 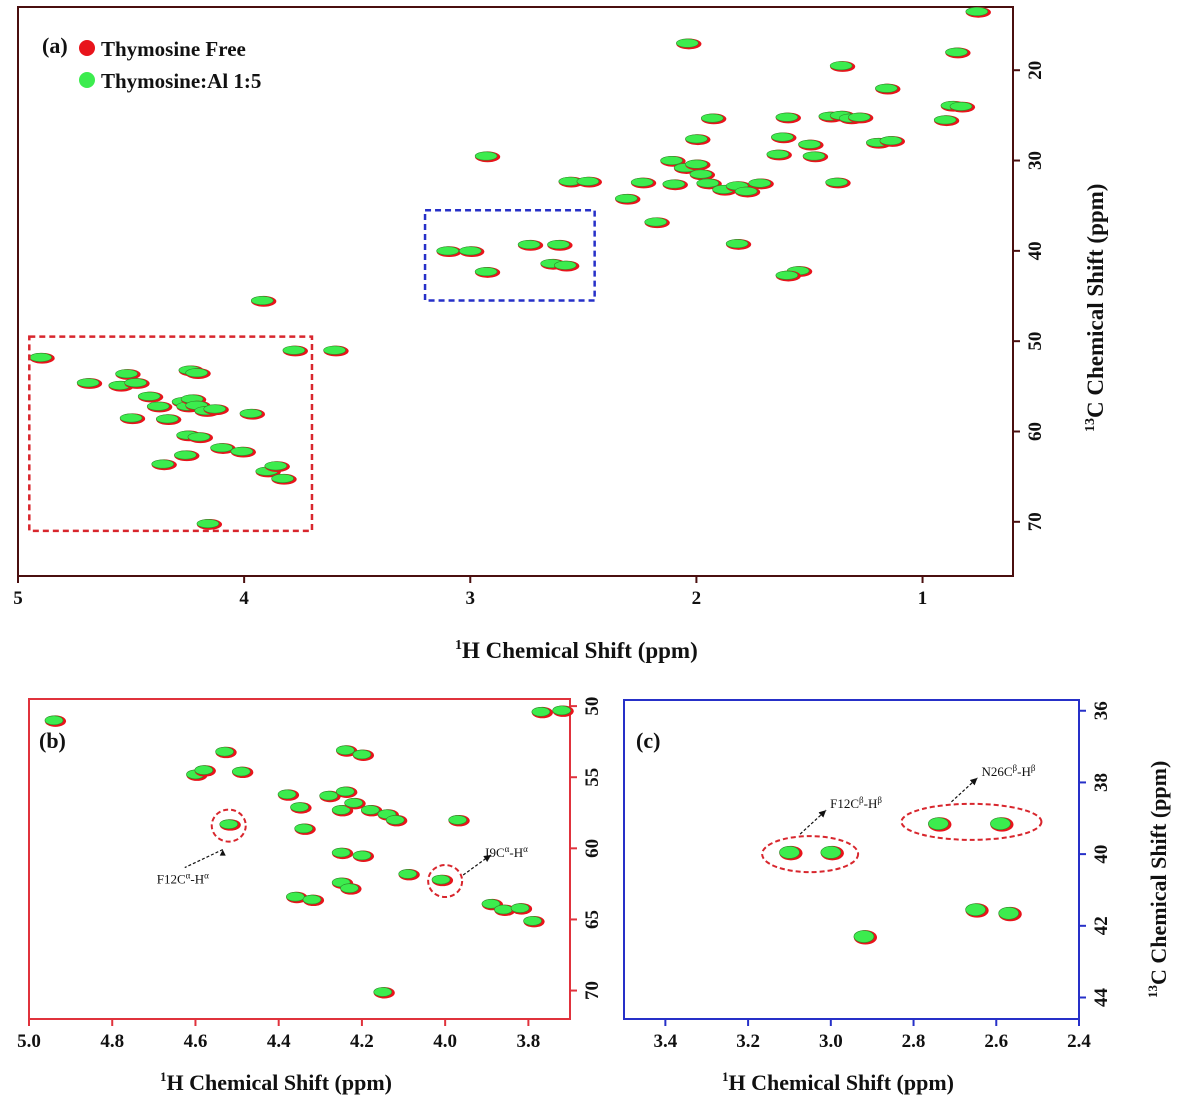 I want to click on y-tick-label-4: 60, so click(x=1035, y=431).